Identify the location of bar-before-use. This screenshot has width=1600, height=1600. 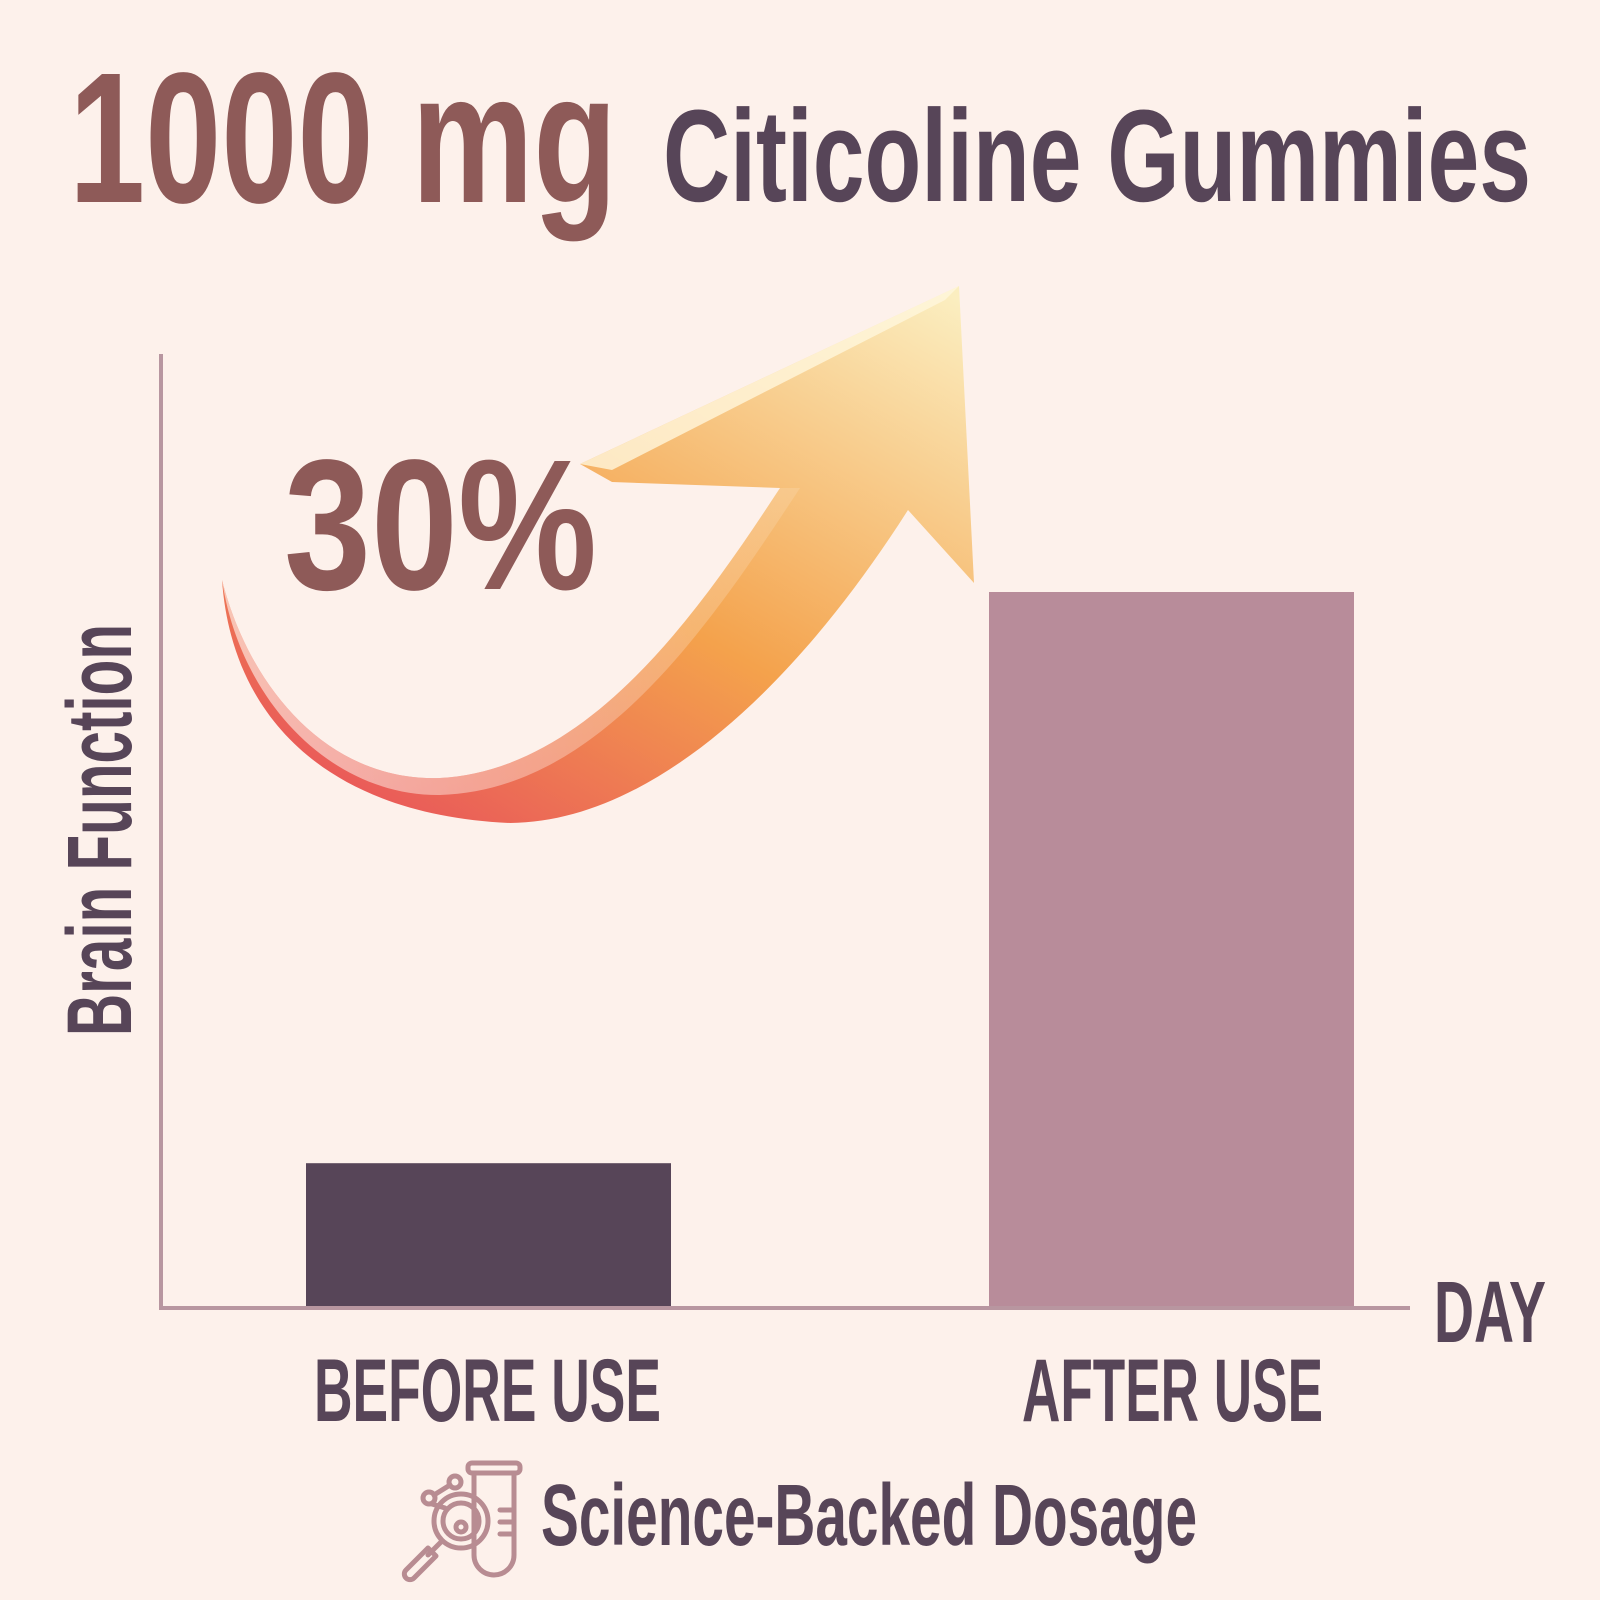
(488, 1234).